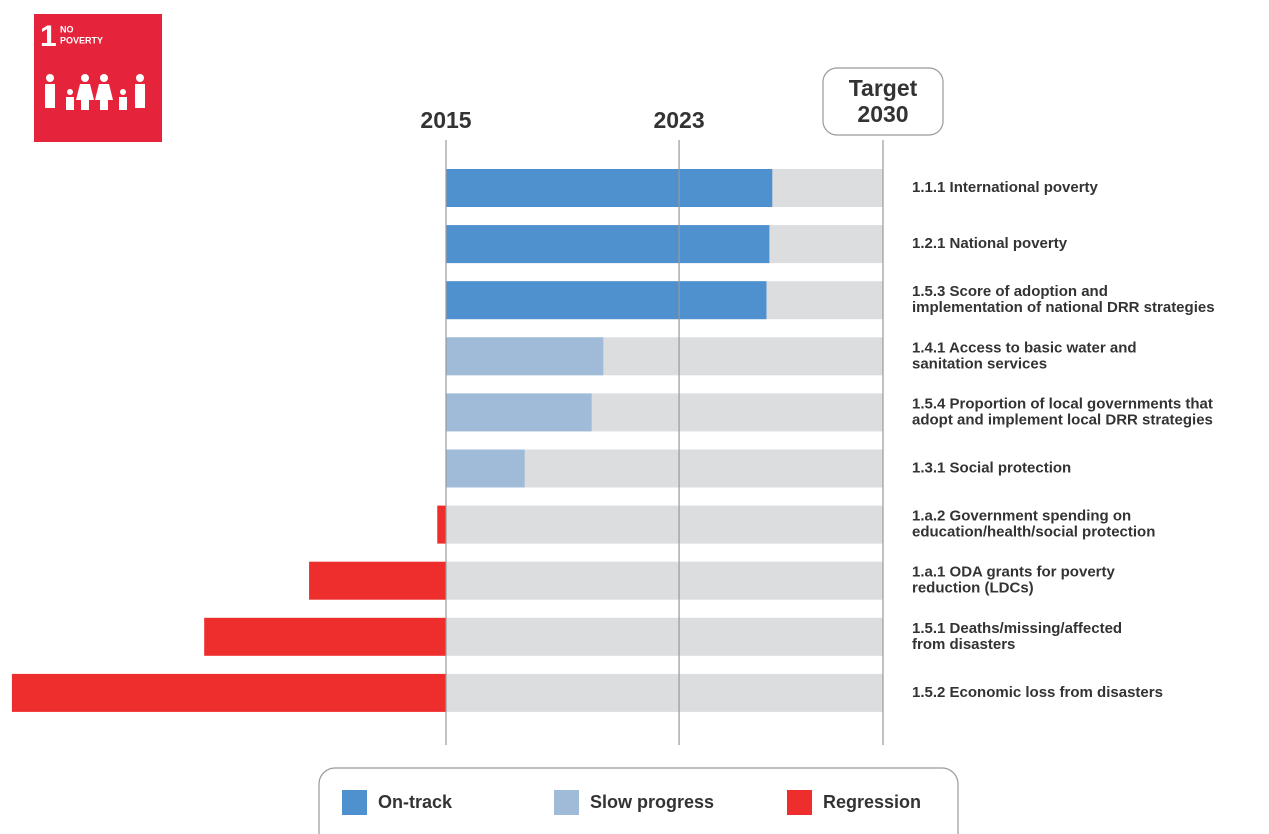  I want to click on legend-label: Slow progress, so click(652, 802).